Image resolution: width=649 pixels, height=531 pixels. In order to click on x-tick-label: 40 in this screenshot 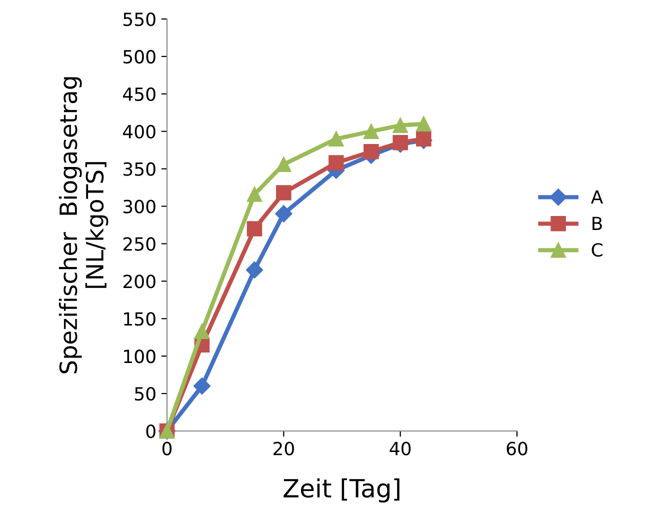, I will do `click(400, 449)`.